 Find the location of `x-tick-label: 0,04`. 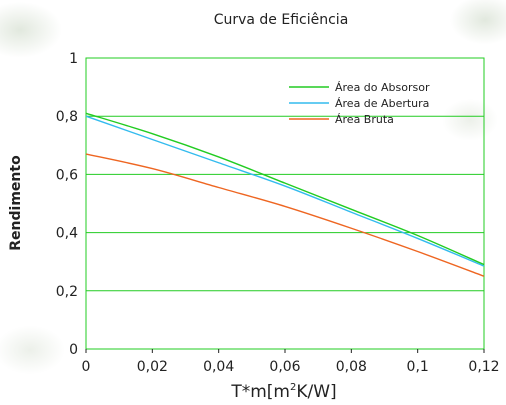

x-tick-label: 0,04 is located at coordinates (218, 367).